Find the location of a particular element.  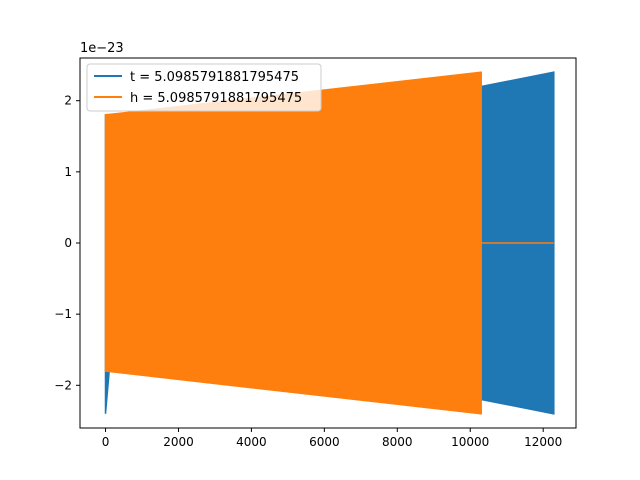

x-tick-label: 0 is located at coordinates (106, 442).